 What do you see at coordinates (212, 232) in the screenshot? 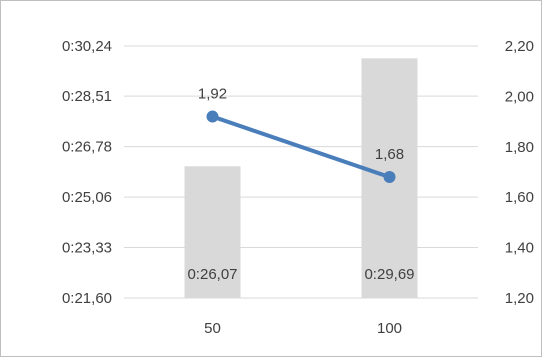
I see `bar` at bounding box center [212, 232].